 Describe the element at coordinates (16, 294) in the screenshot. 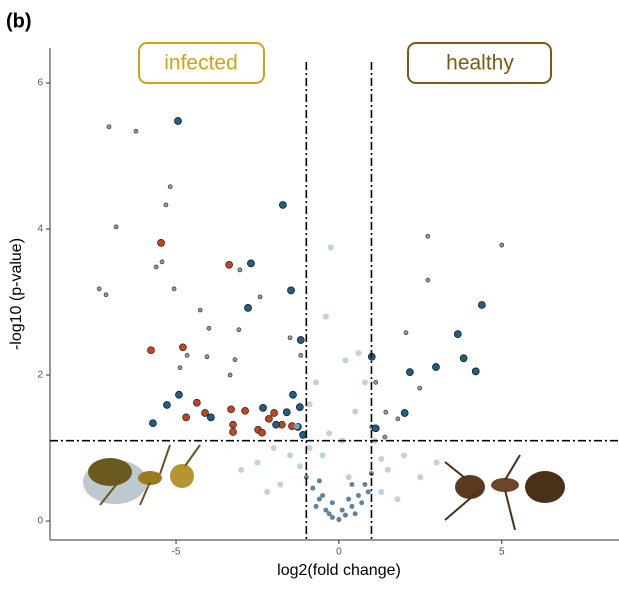

I see `y-axis-label: -log10 (p-value)` at that location.